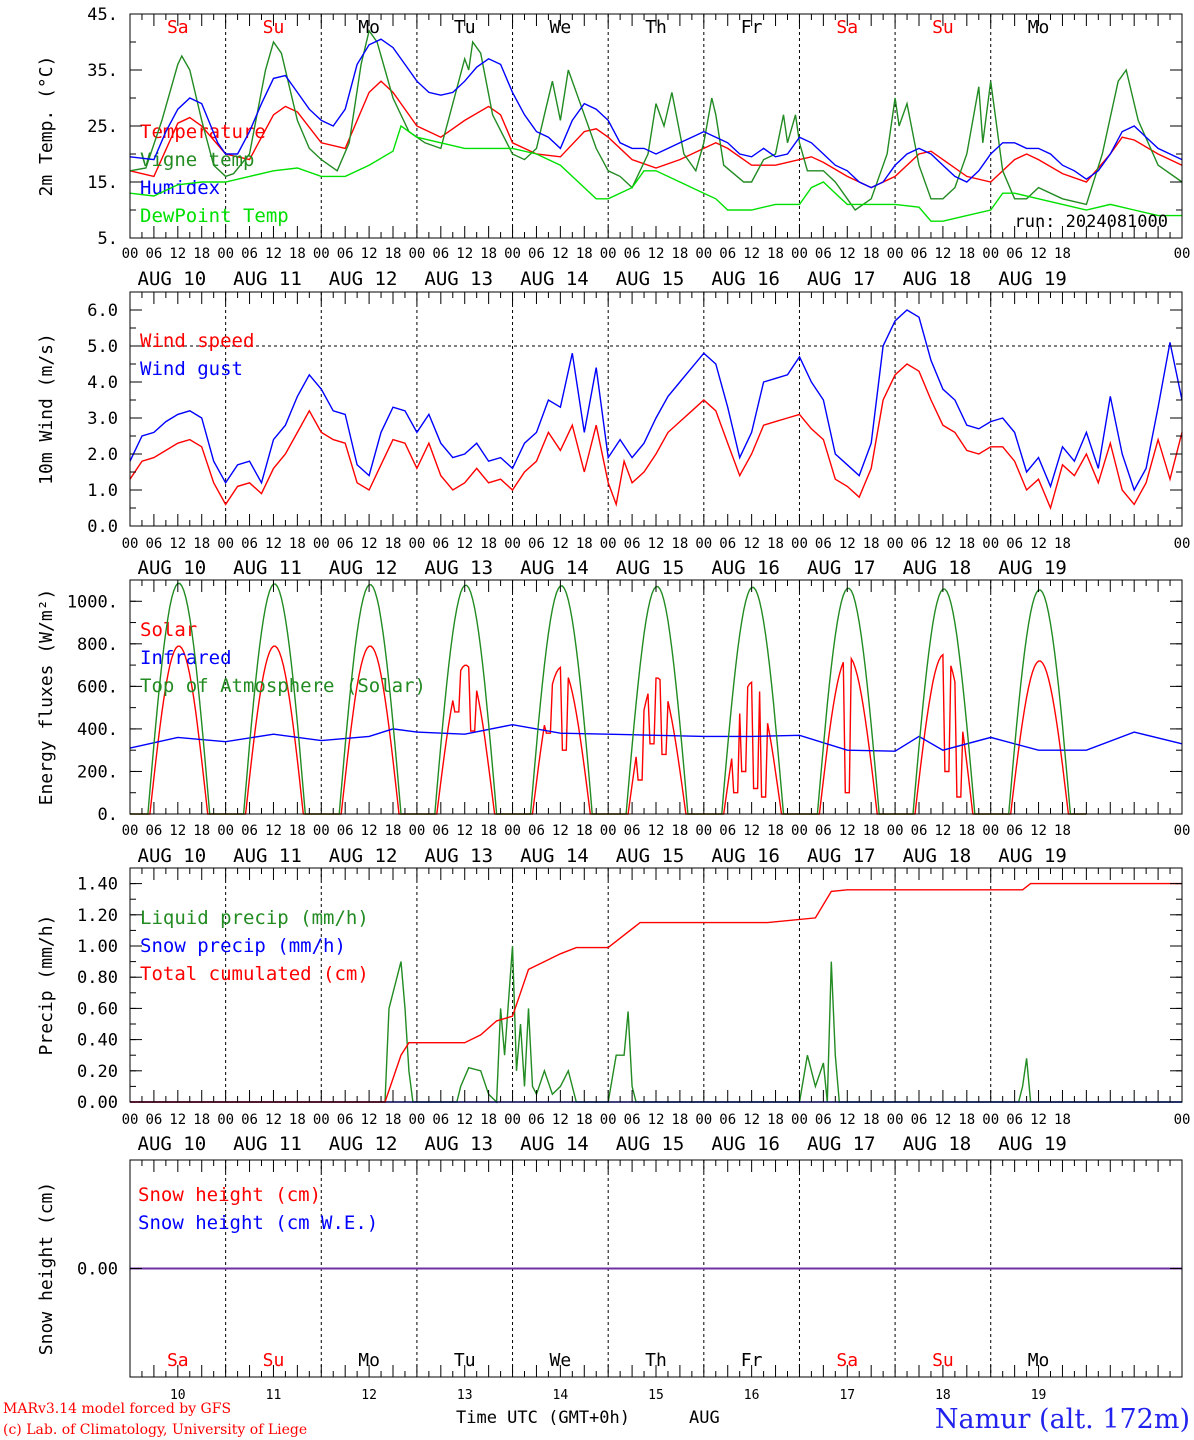 The height and width of the screenshot is (1440, 1194). I want to click on weekday-label: Su, so click(943, 27).